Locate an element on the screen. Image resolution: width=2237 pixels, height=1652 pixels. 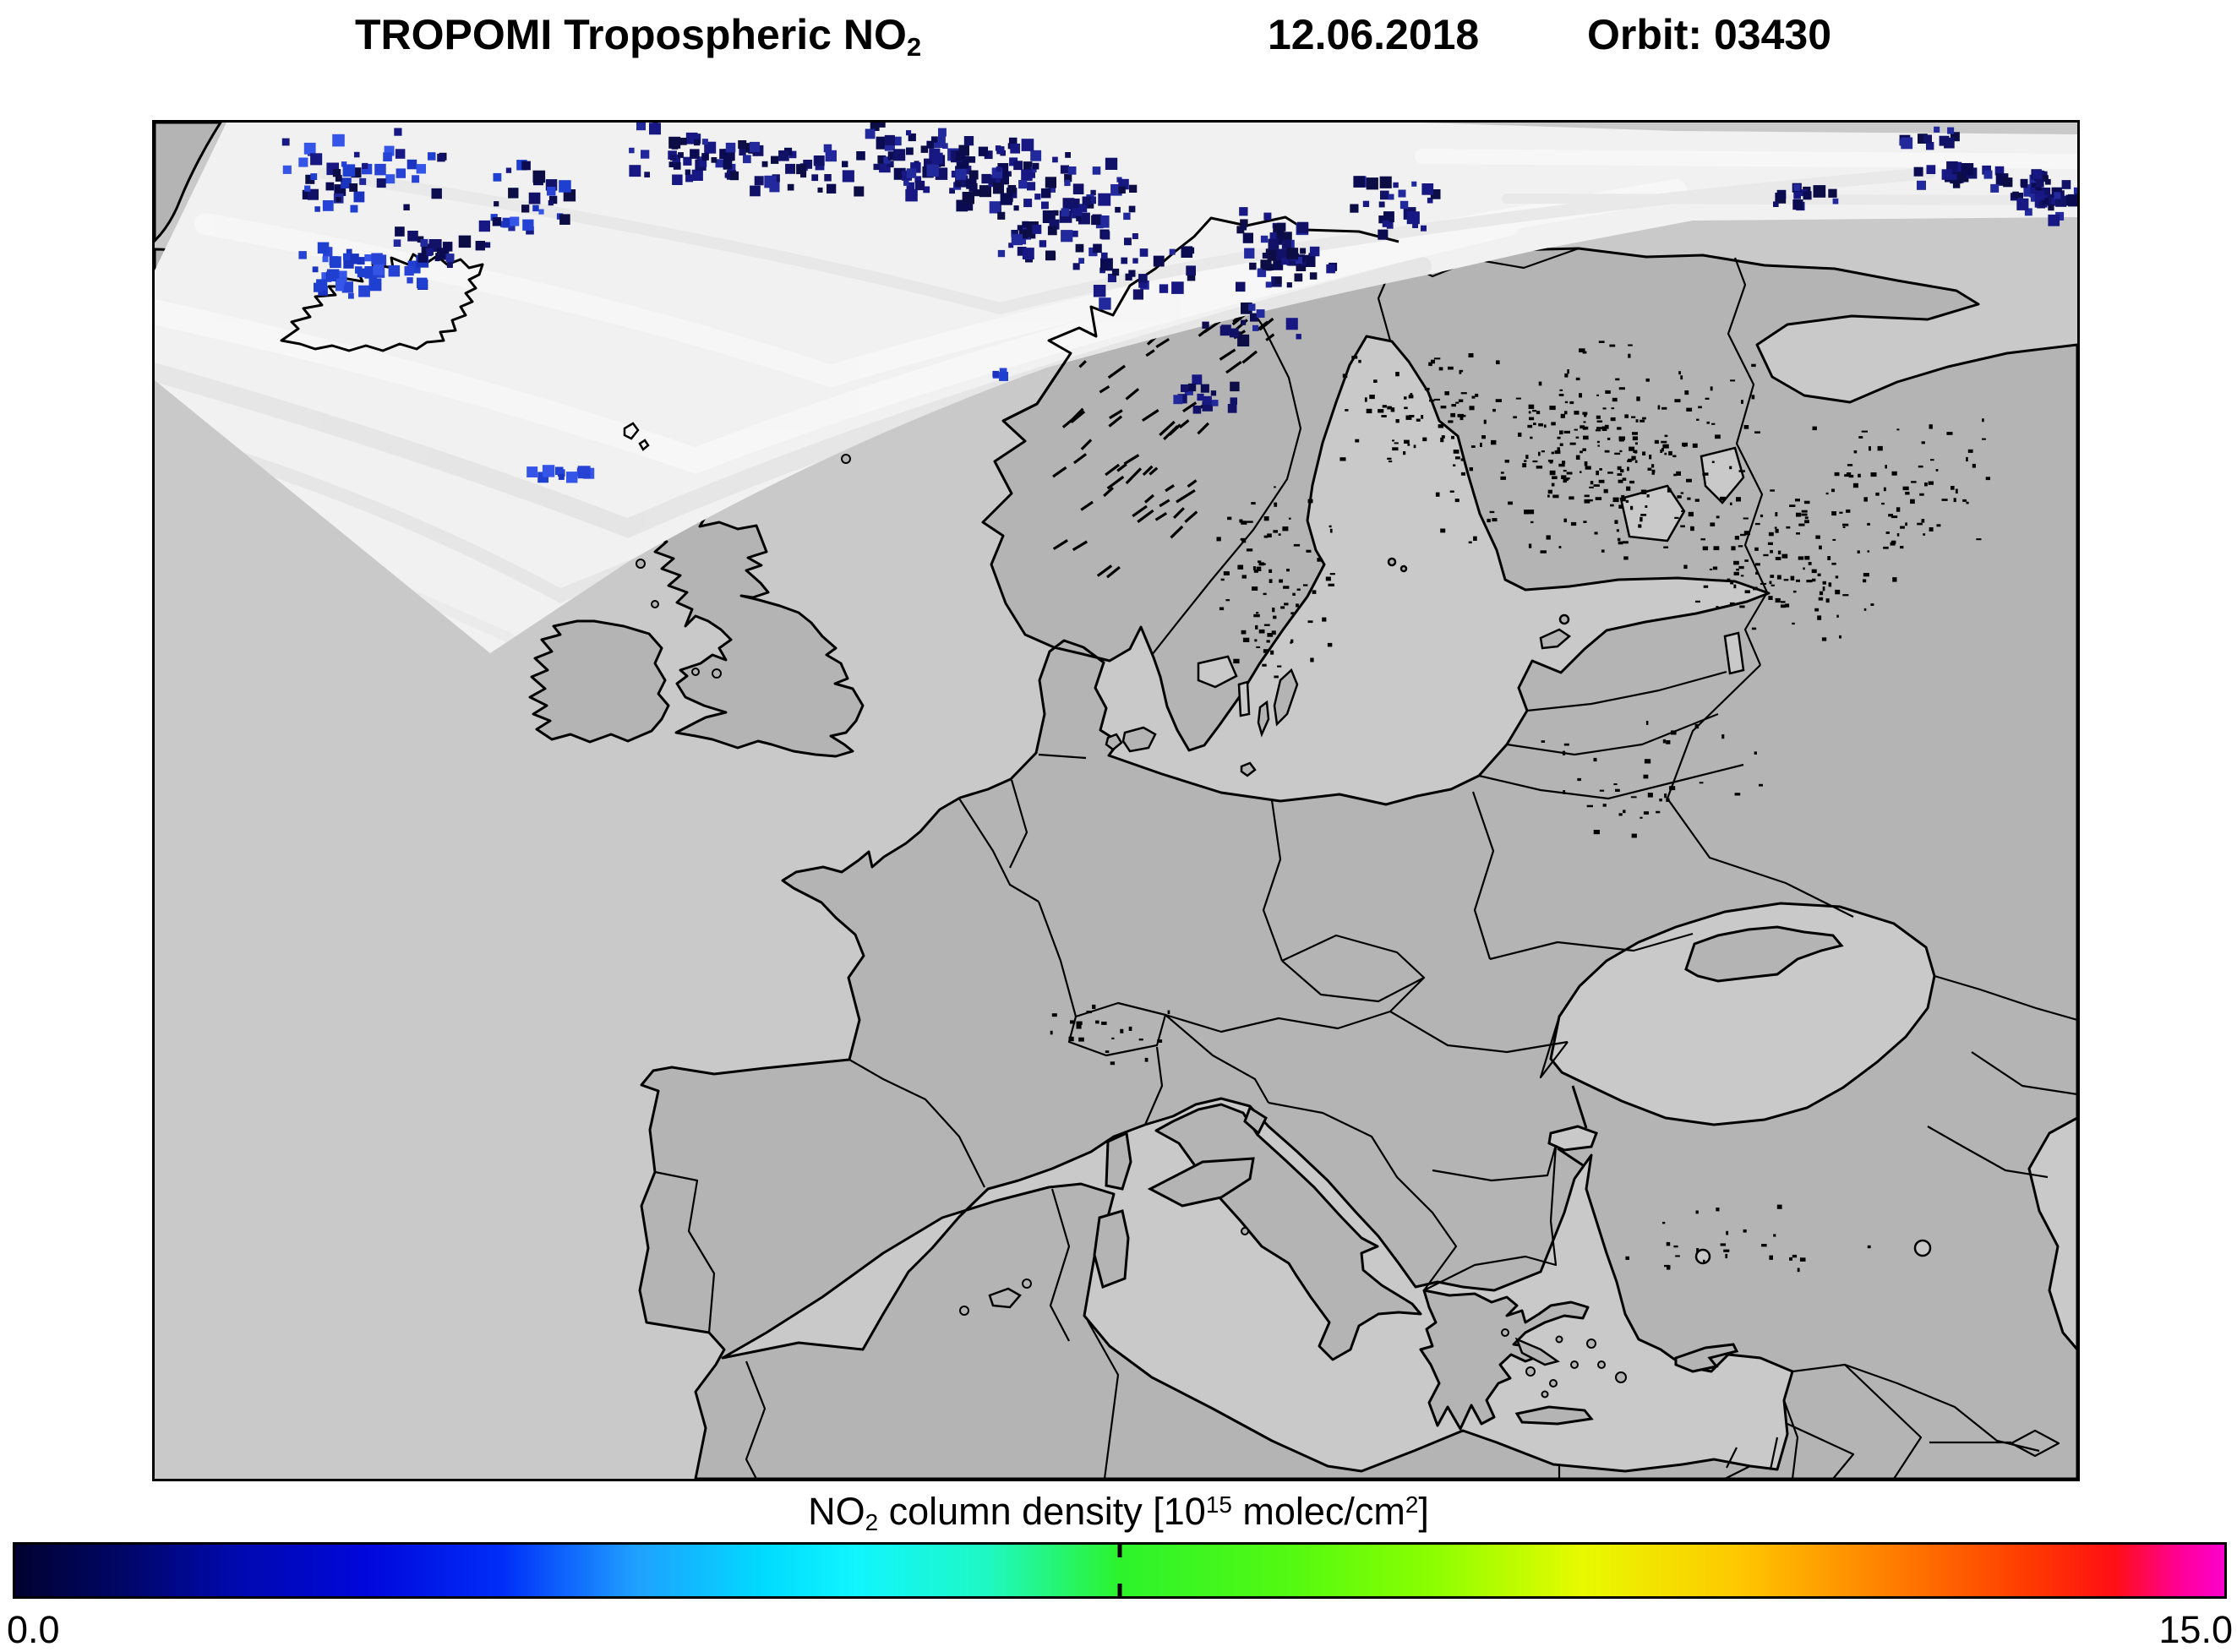
greece-coastline is located at coordinates (1505, 1360).